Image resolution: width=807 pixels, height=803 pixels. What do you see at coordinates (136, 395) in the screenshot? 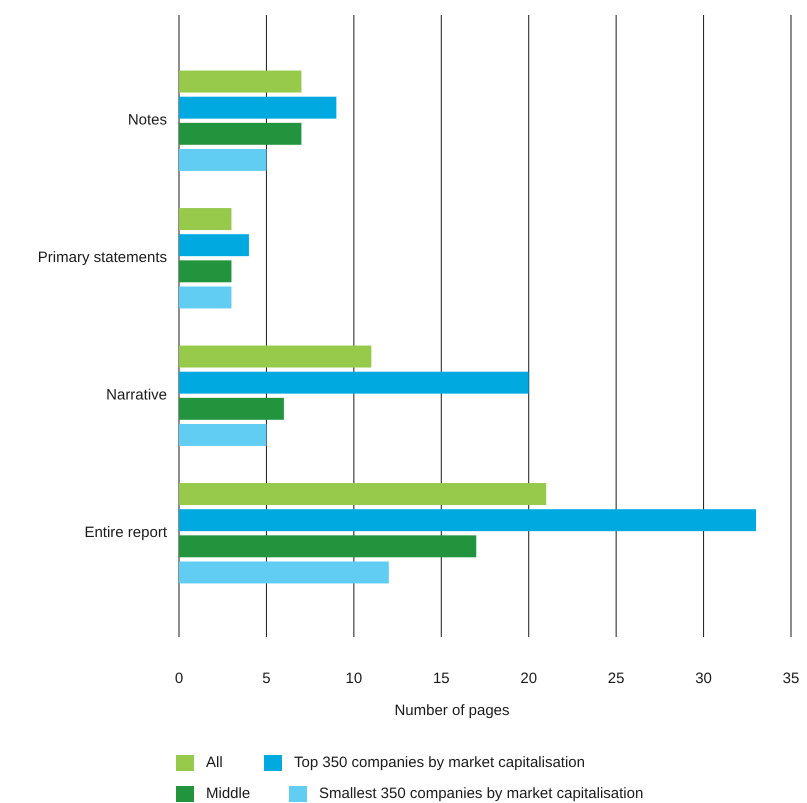
I see `y-tick-label: Narrative` at bounding box center [136, 395].